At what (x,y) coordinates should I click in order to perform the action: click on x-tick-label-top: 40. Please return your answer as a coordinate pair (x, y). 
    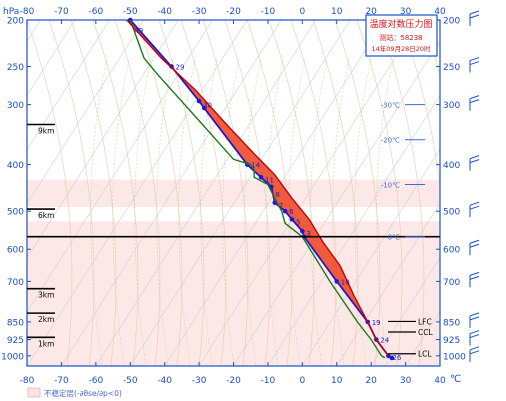
    Looking at the image, I should click on (440, 12).